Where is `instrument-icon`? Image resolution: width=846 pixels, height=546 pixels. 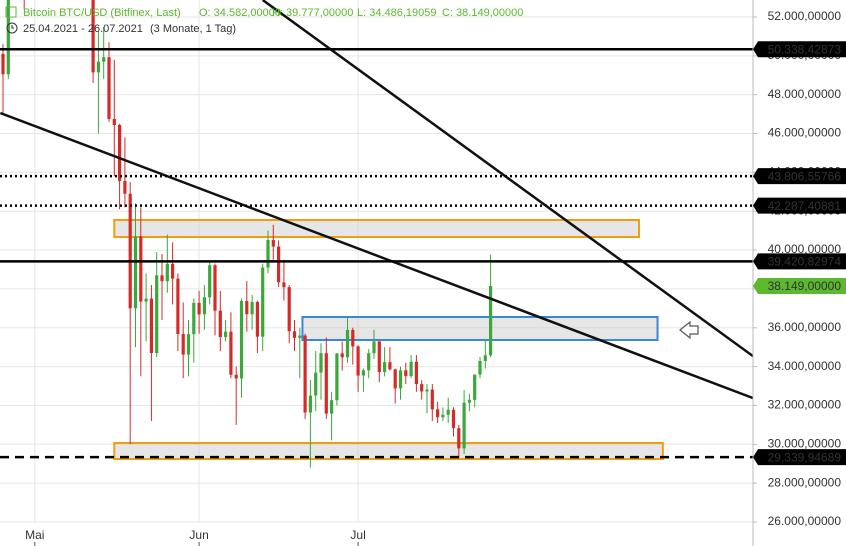
instrument-icon is located at coordinates (11, 12).